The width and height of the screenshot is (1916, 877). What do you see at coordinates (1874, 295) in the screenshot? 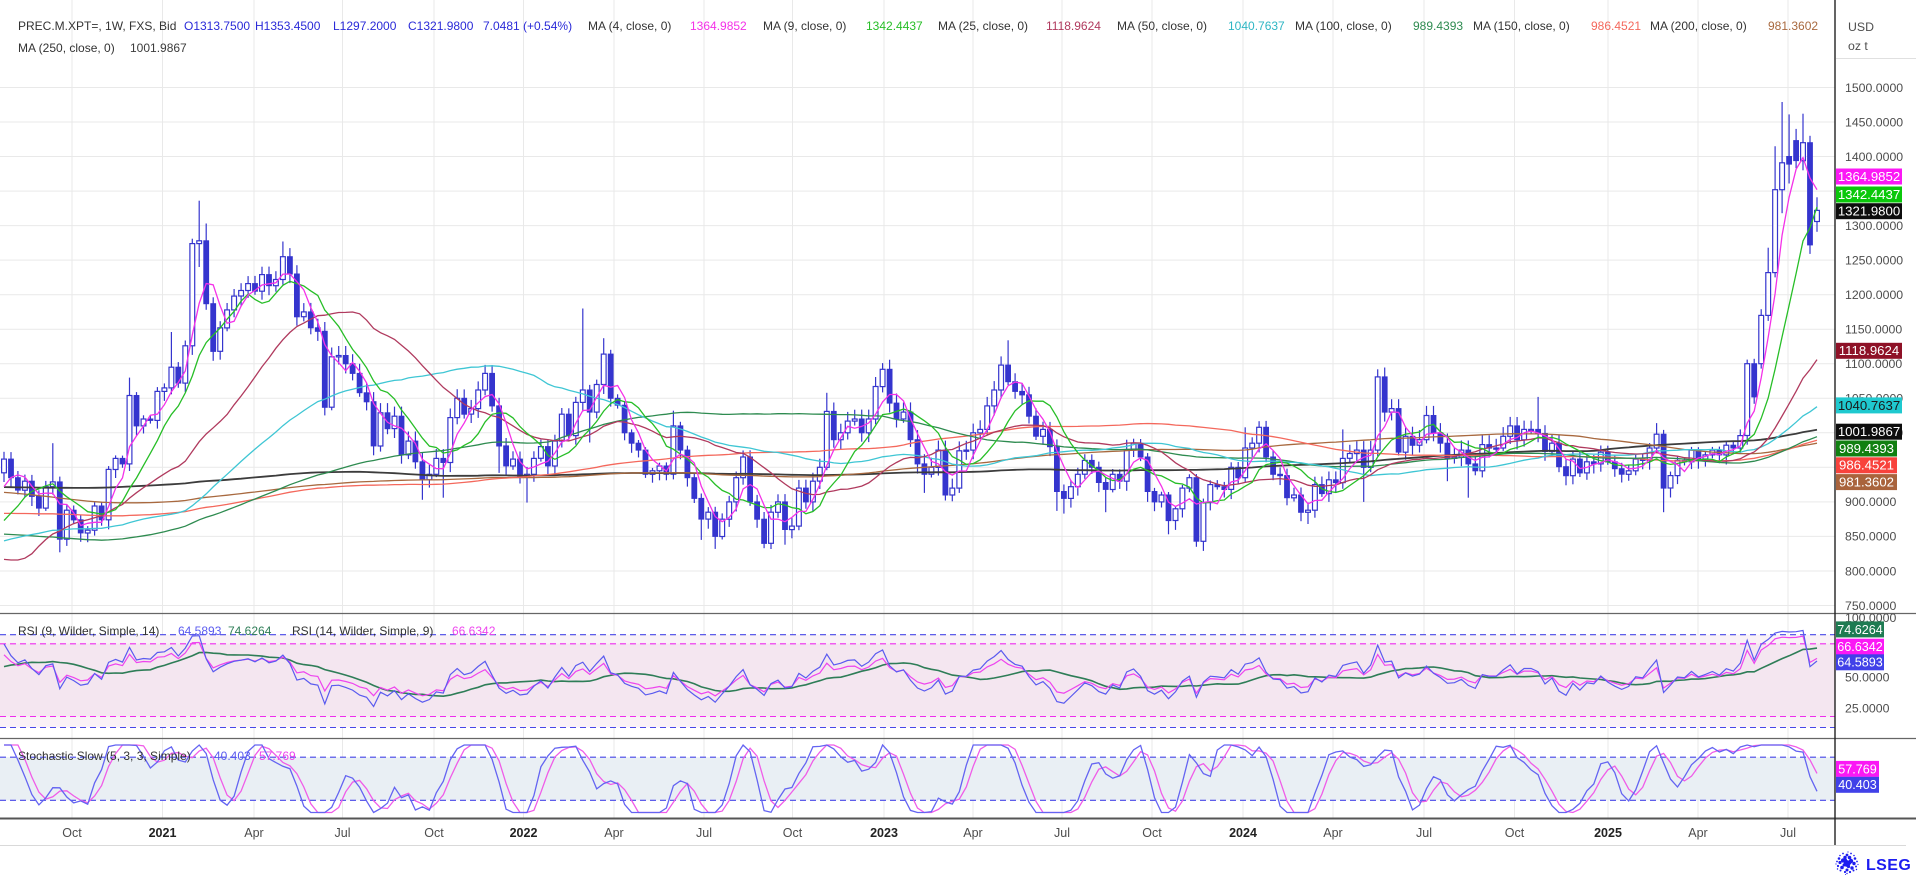
I see `svg-text: 1200.0000` at bounding box center [1874, 295].